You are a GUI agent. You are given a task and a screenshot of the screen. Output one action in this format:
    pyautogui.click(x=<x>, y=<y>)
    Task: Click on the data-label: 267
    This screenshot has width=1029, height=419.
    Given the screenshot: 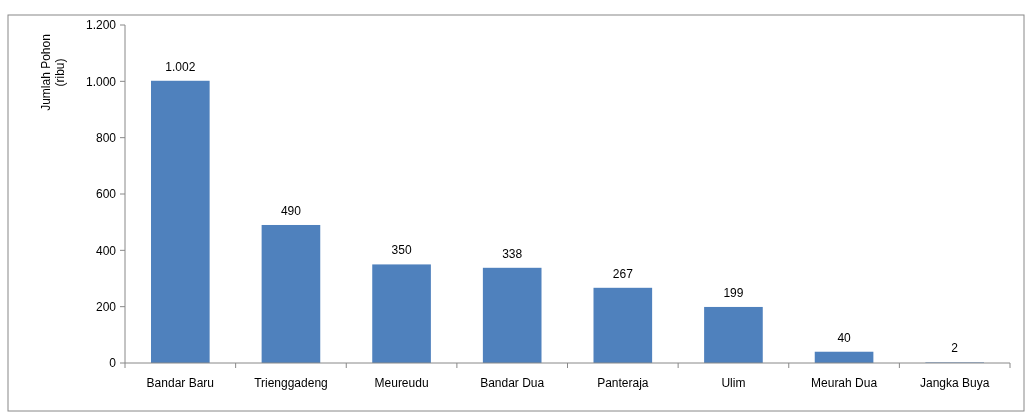 What is the action you would take?
    pyautogui.click(x=623, y=273)
    